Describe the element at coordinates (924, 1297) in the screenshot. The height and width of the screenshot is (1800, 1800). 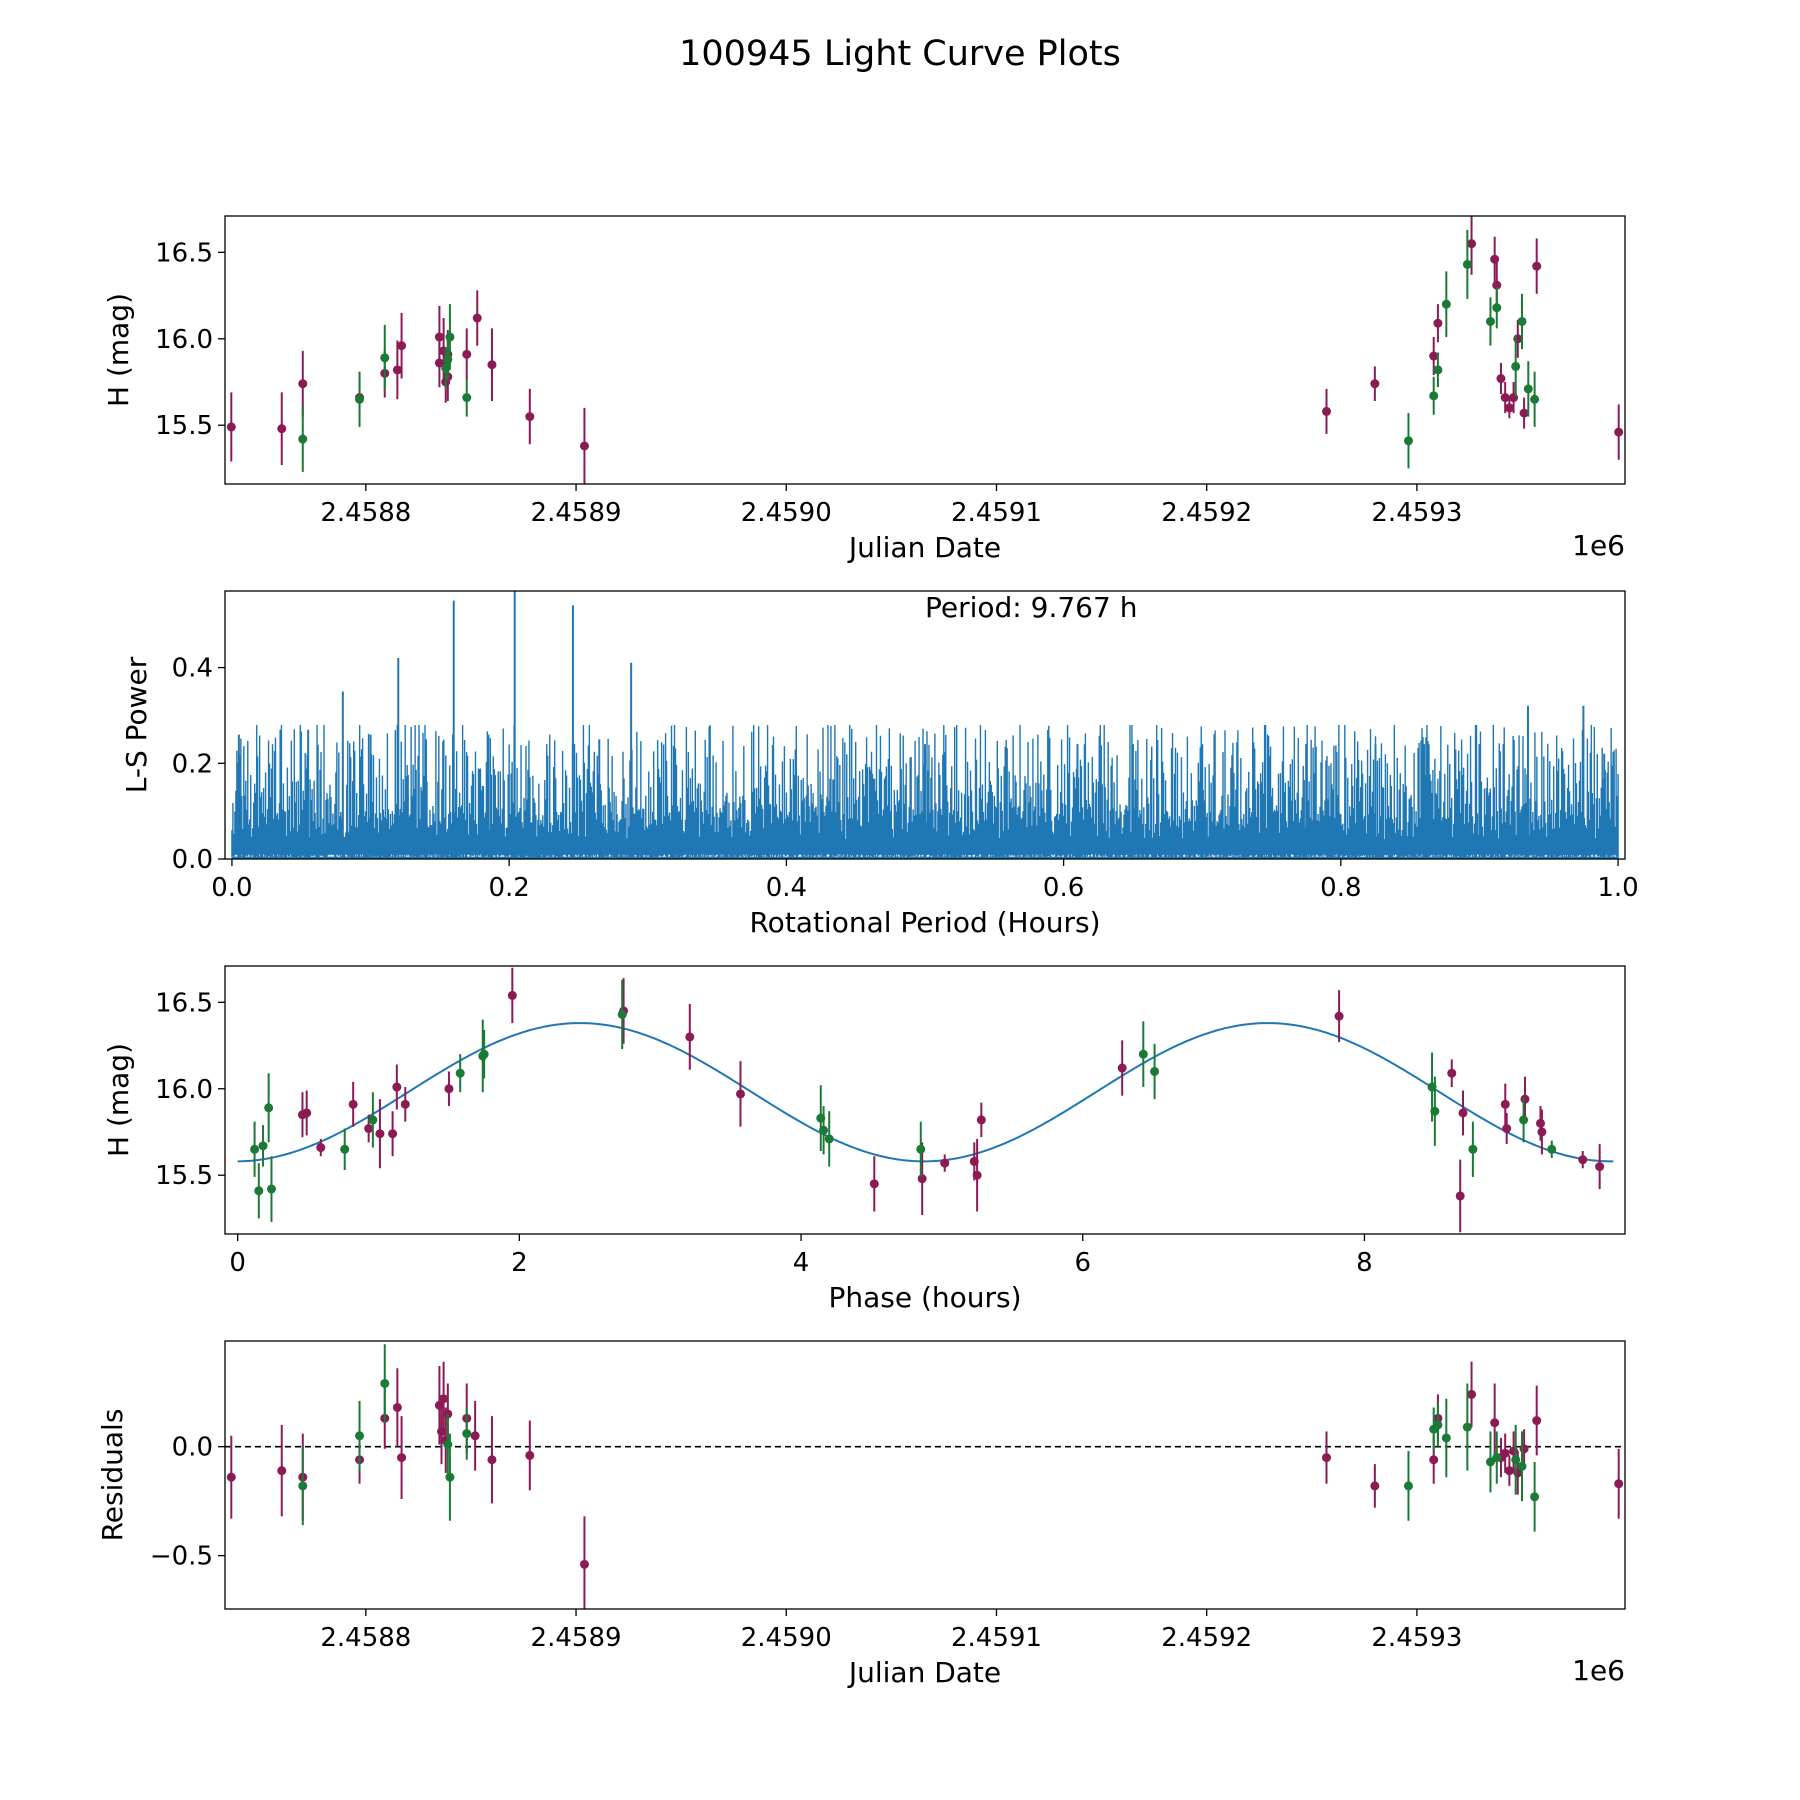
I see `phased-xlabel: Phase (hours)` at that location.